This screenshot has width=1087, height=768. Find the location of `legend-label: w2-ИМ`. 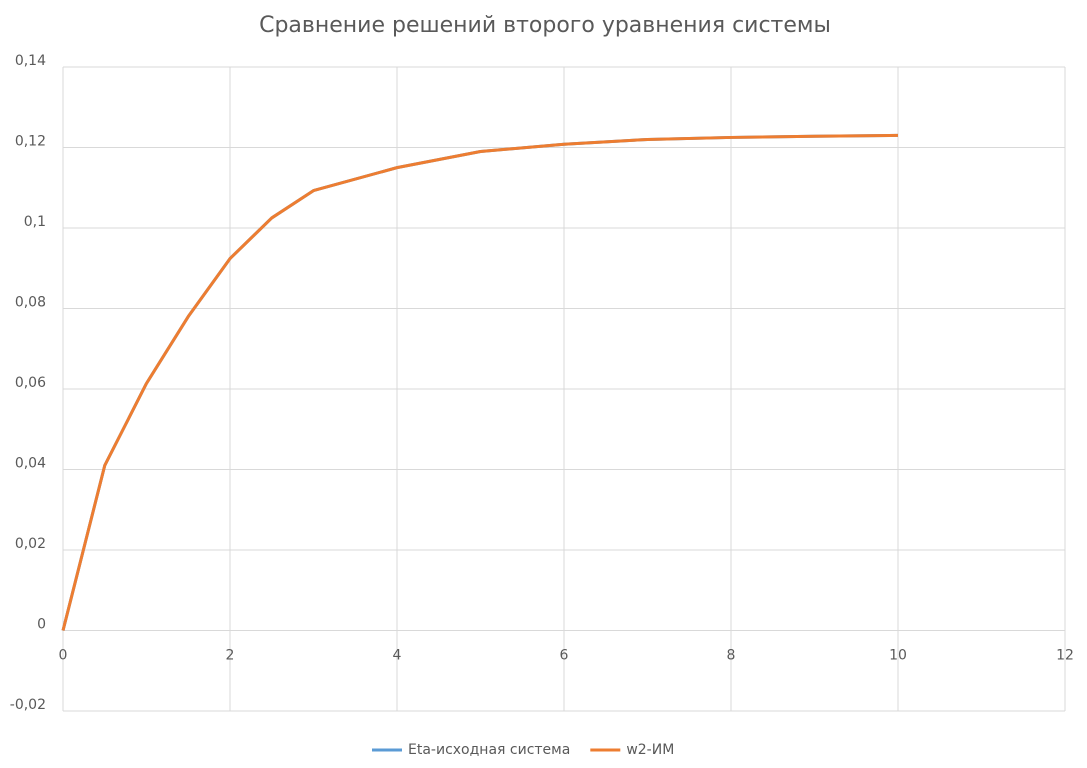

legend-label: w2-ИМ is located at coordinates (650, 750).